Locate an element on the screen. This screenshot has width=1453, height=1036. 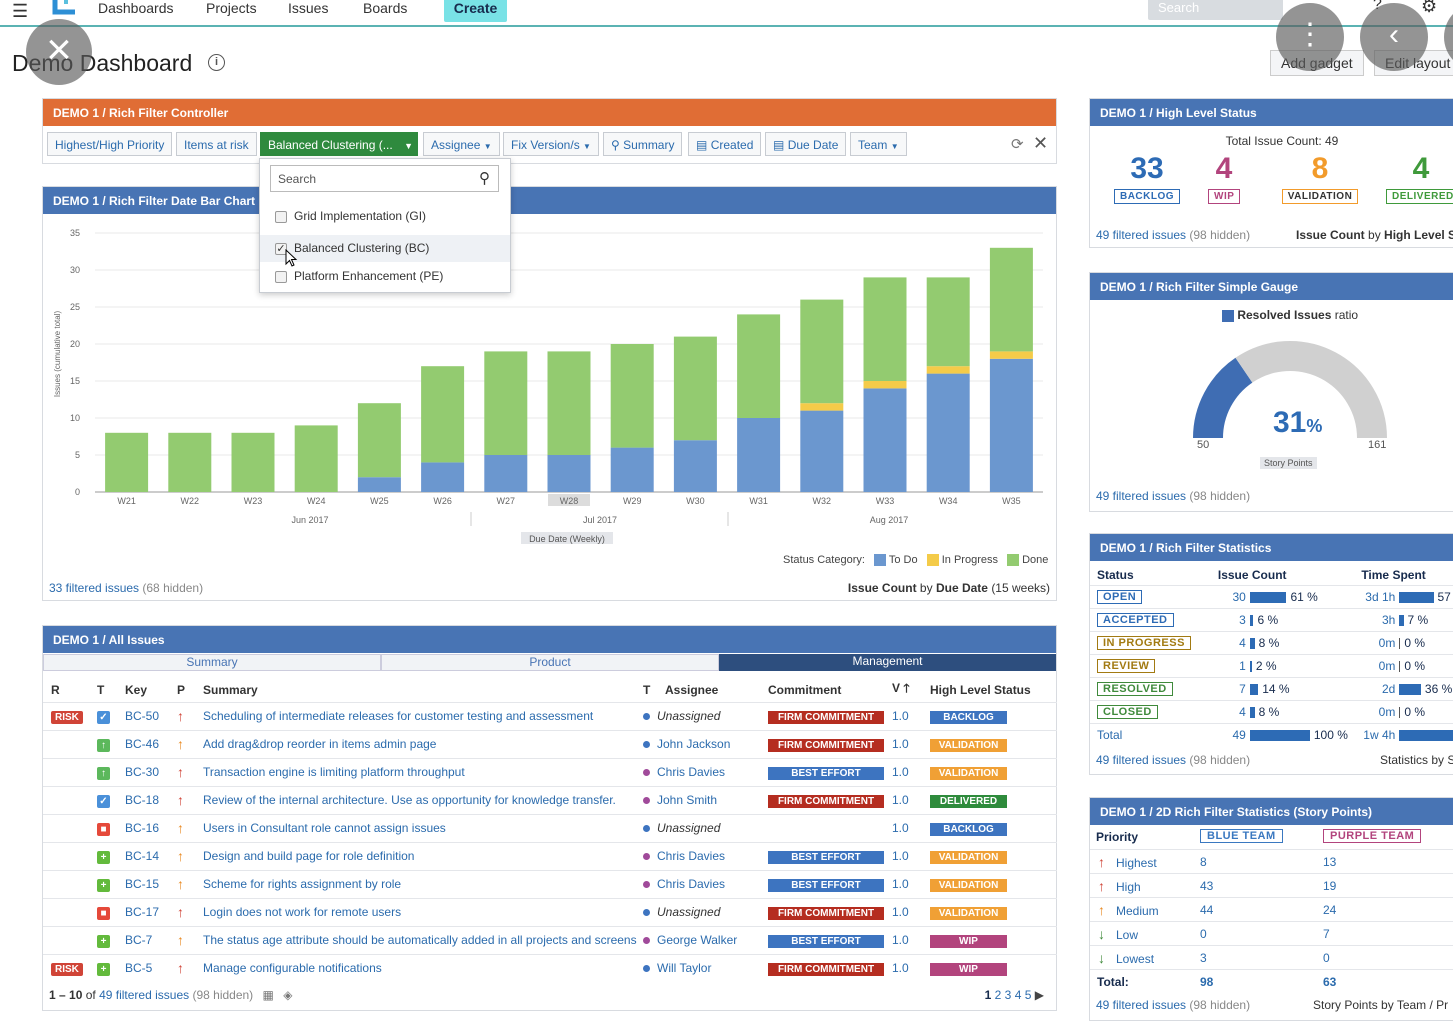
partial-circle-button is located at coordinates (1448, 37).